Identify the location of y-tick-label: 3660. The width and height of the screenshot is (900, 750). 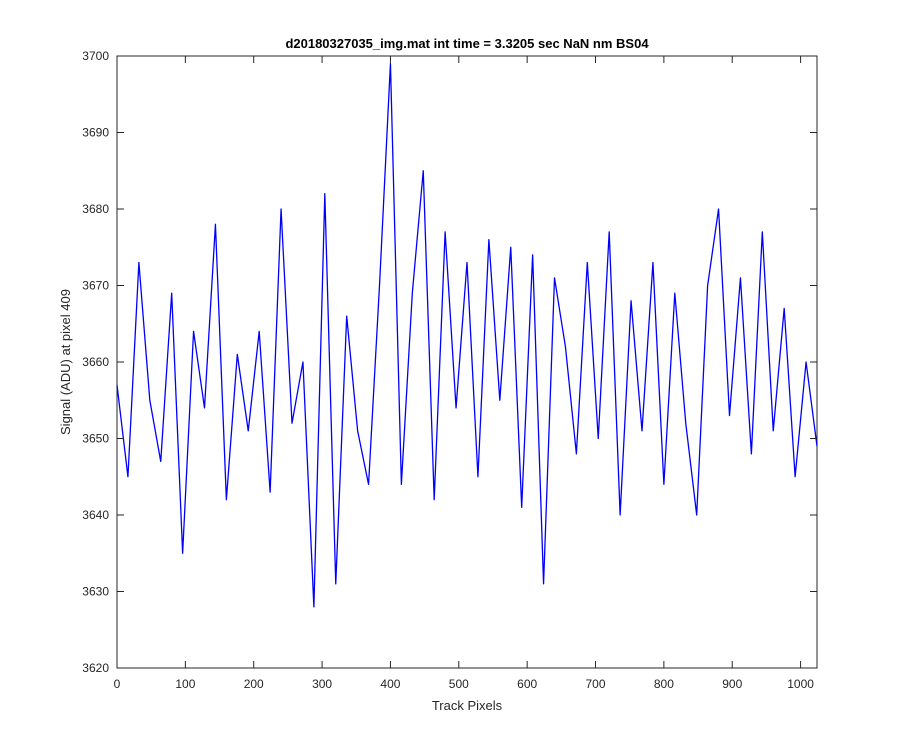
(95, 362).